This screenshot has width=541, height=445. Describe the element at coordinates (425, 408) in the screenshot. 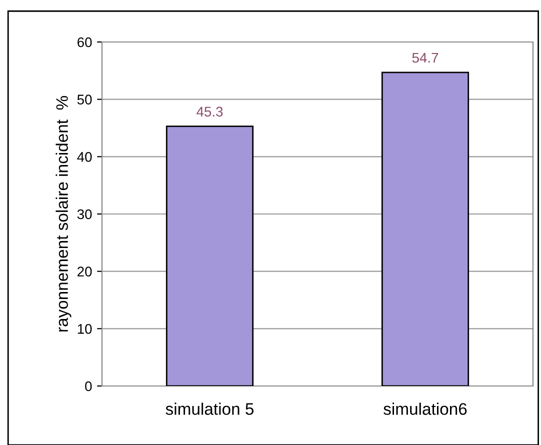

I see `x-tick-label: simulation6` at that location.